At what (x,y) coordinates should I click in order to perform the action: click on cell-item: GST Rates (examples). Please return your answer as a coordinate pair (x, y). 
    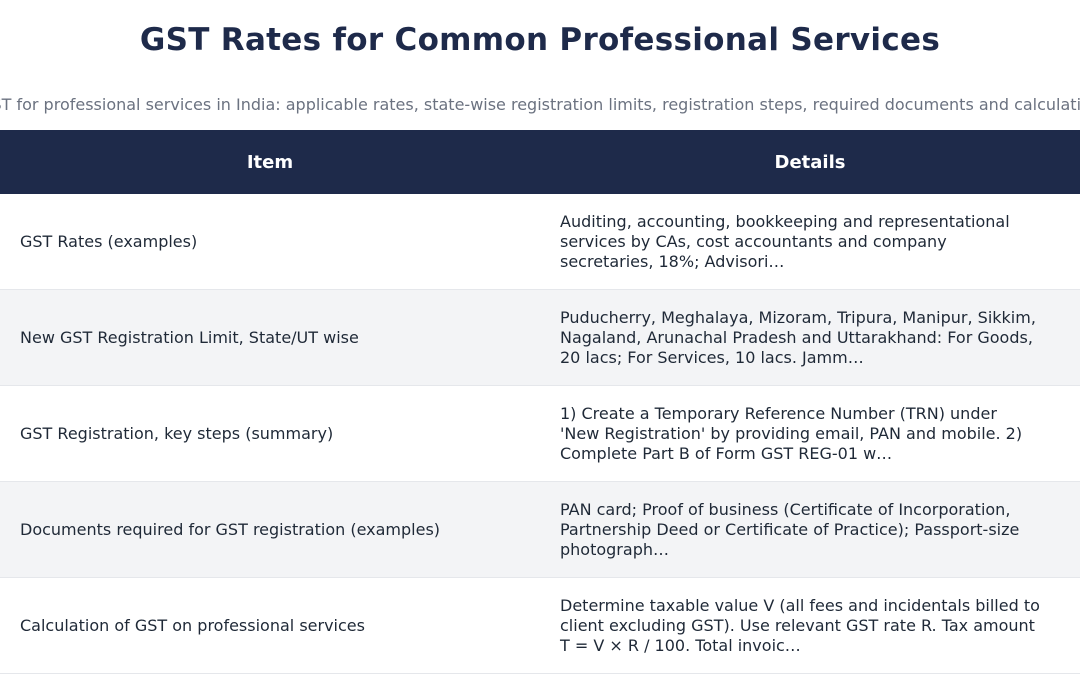
    Looking at the image, I should click on (109, 241).